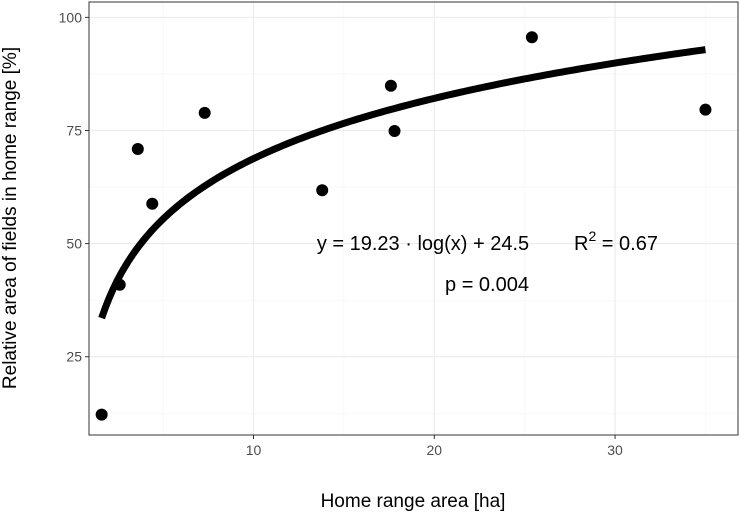 This screenshot has width=740, height=513. I want to click on x-tick-label: 20, so click(435, 450).